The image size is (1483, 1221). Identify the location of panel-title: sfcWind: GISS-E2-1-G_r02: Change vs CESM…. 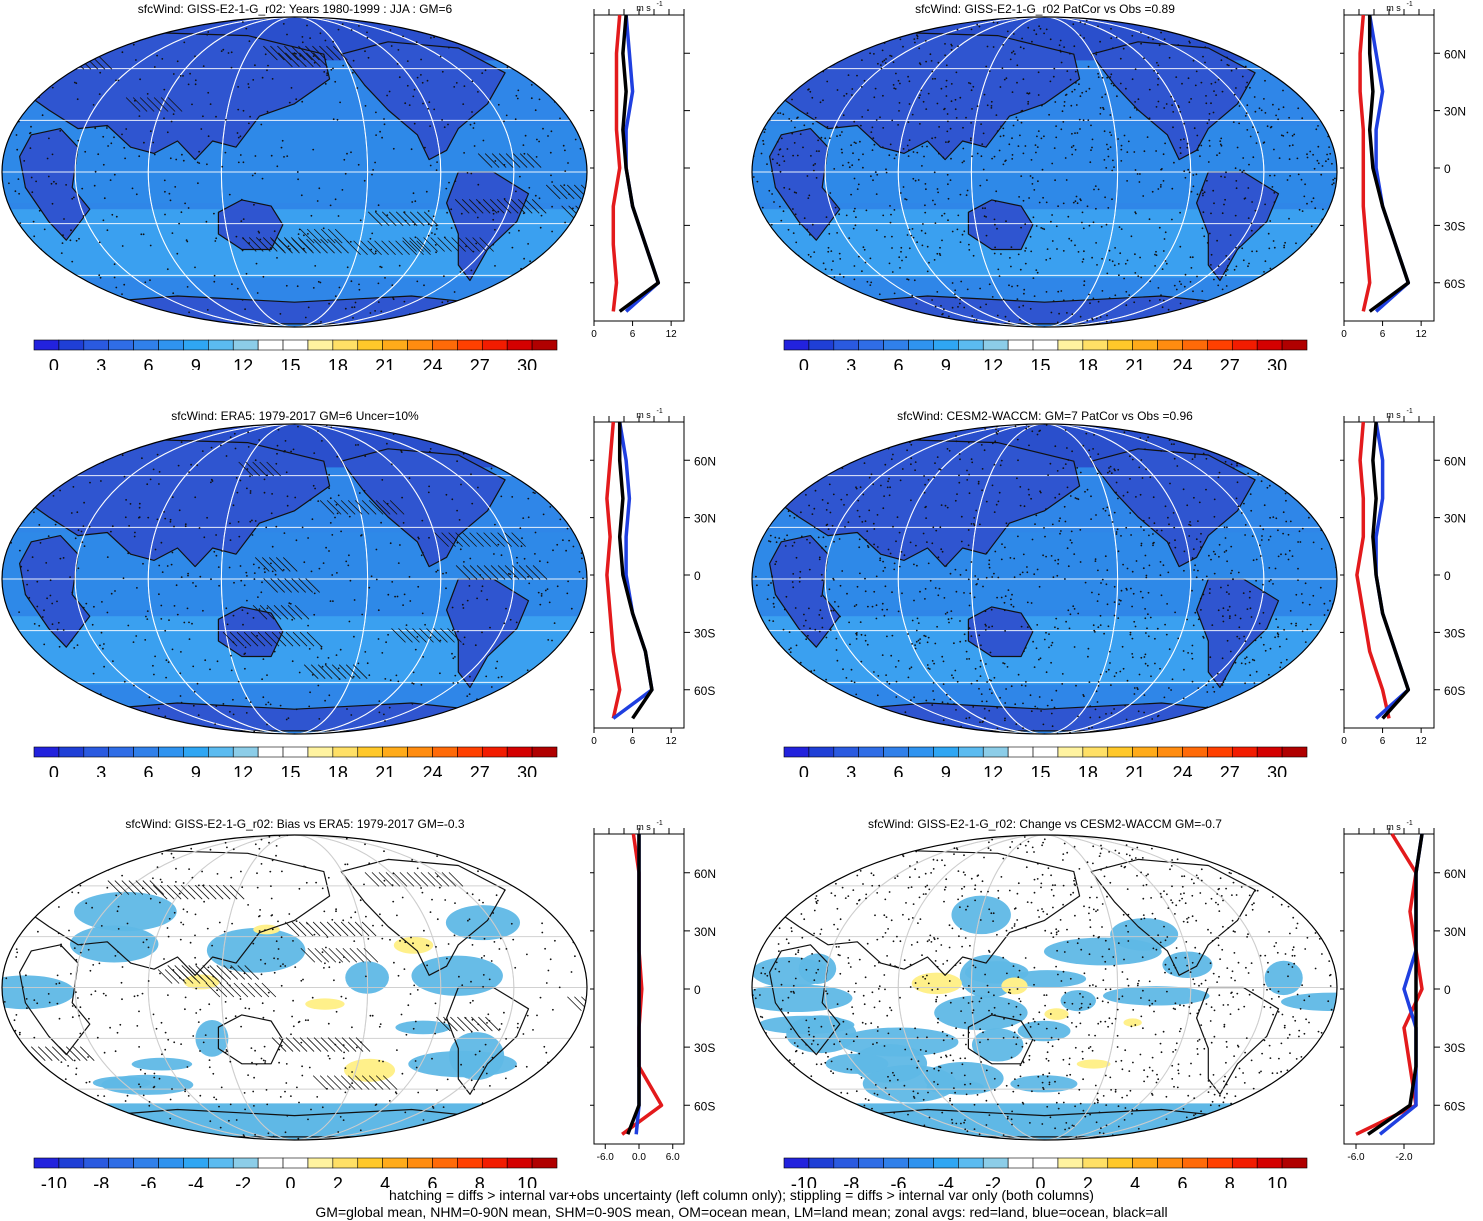
(1045, 824).